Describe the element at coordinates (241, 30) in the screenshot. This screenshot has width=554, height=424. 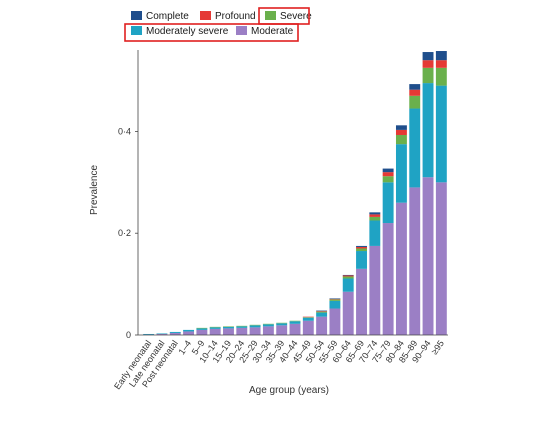
I see `legend-swatch-moderate` at that location.